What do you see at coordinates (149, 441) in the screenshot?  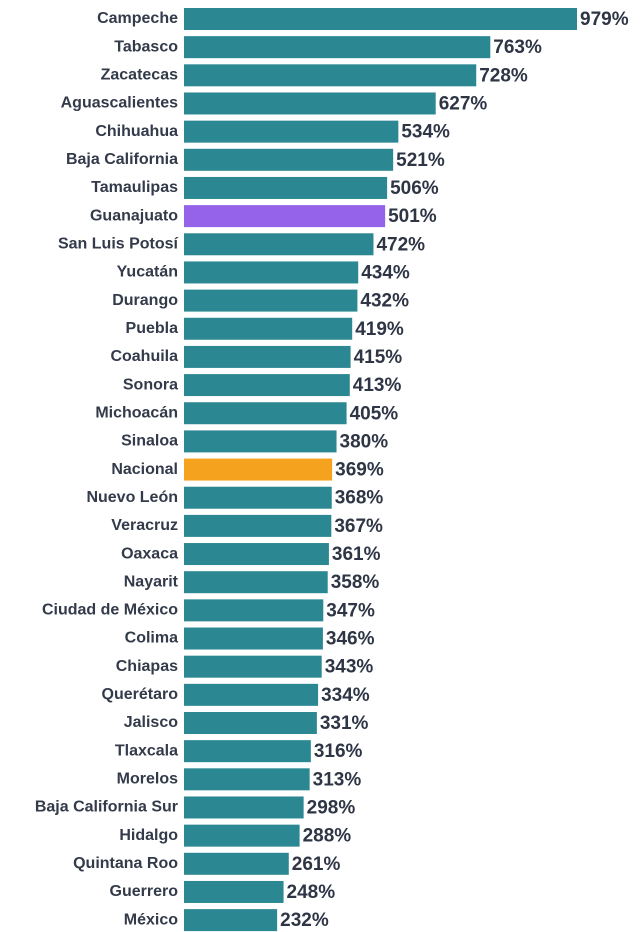 I see `category-label: Sinaloa` at bounding box center [149, 441].